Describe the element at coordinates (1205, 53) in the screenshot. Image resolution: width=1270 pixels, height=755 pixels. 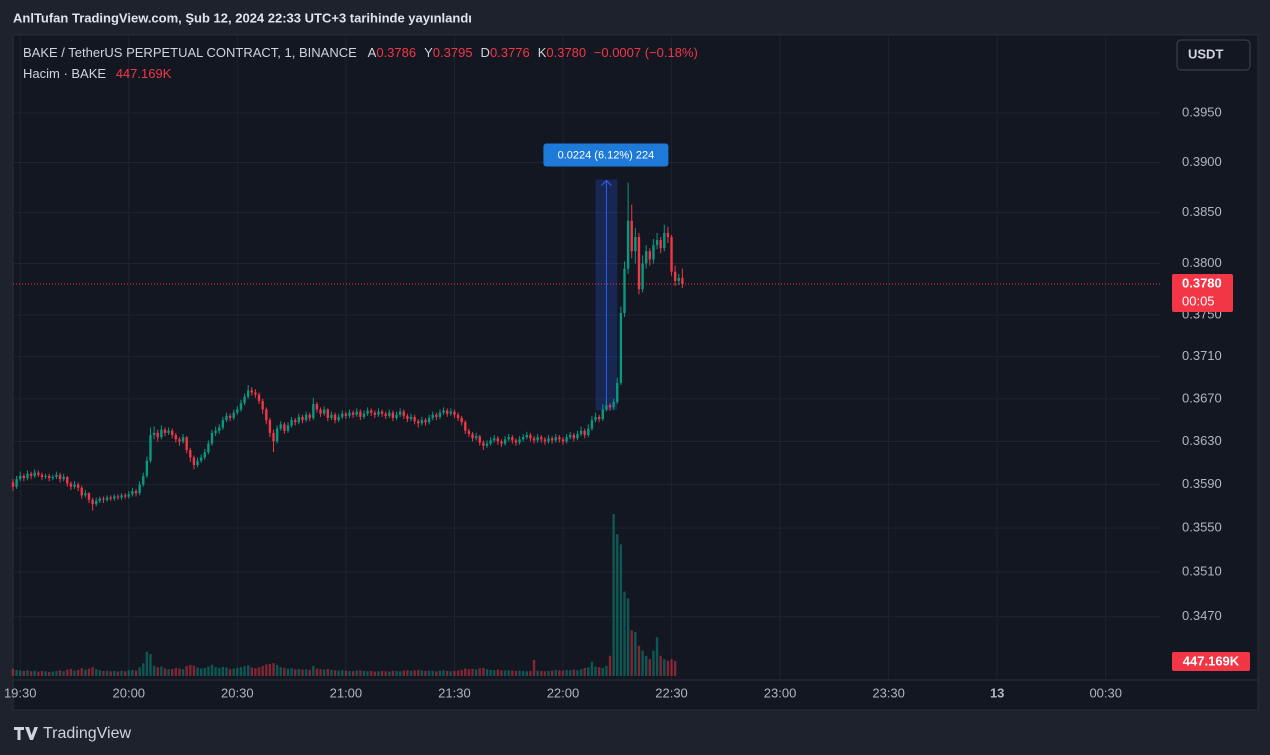
I see `currency-label: USDT` at that location.